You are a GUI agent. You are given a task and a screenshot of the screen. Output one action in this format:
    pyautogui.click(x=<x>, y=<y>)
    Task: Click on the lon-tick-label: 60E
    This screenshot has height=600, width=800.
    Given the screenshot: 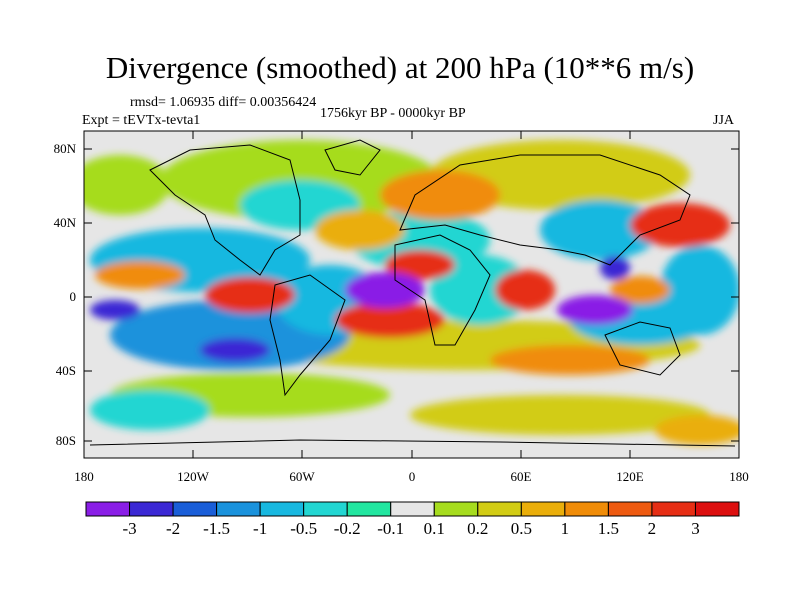 What is the action you would take?
    pyautogui.click(x=521, y=476)
    